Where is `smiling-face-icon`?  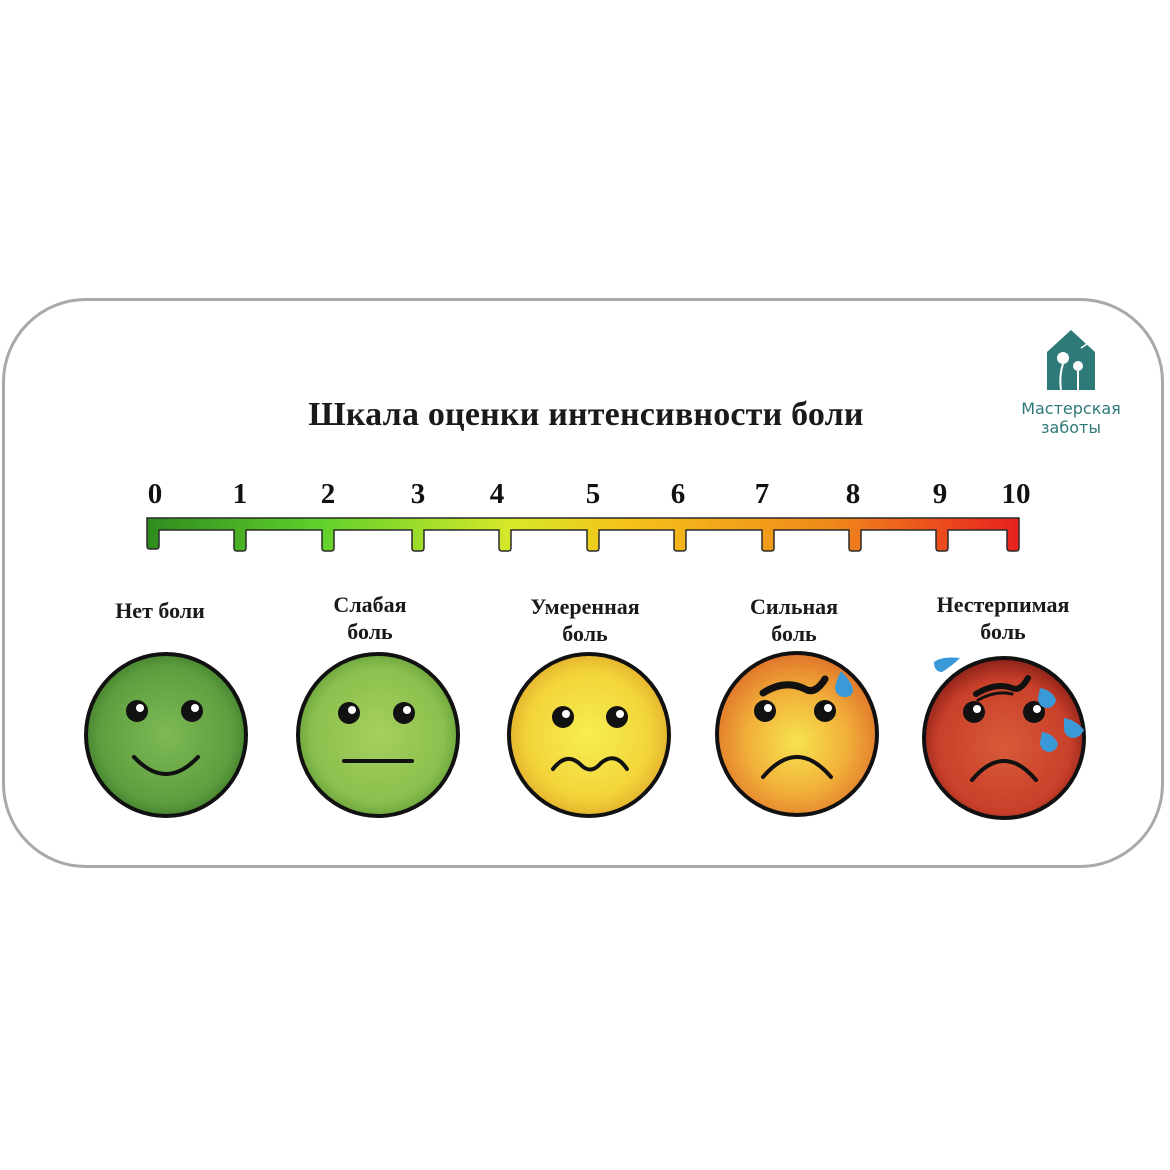 smiling-face-icon is located at coordinates (166, 735).